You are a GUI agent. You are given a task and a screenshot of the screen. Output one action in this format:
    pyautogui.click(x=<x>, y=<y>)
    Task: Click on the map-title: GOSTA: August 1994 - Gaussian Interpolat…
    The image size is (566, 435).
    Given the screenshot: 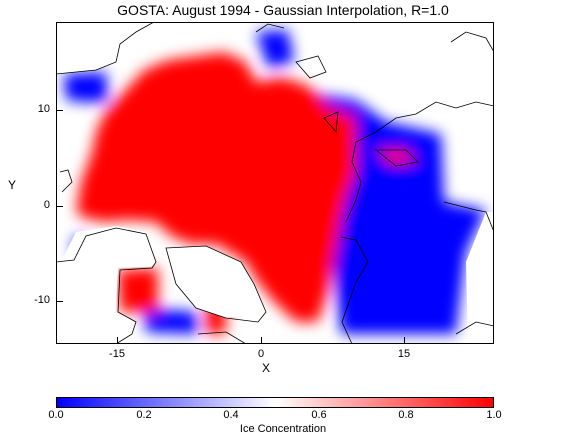 What is the action you would take?
    pyautogui.click(x=283, y=10)
    